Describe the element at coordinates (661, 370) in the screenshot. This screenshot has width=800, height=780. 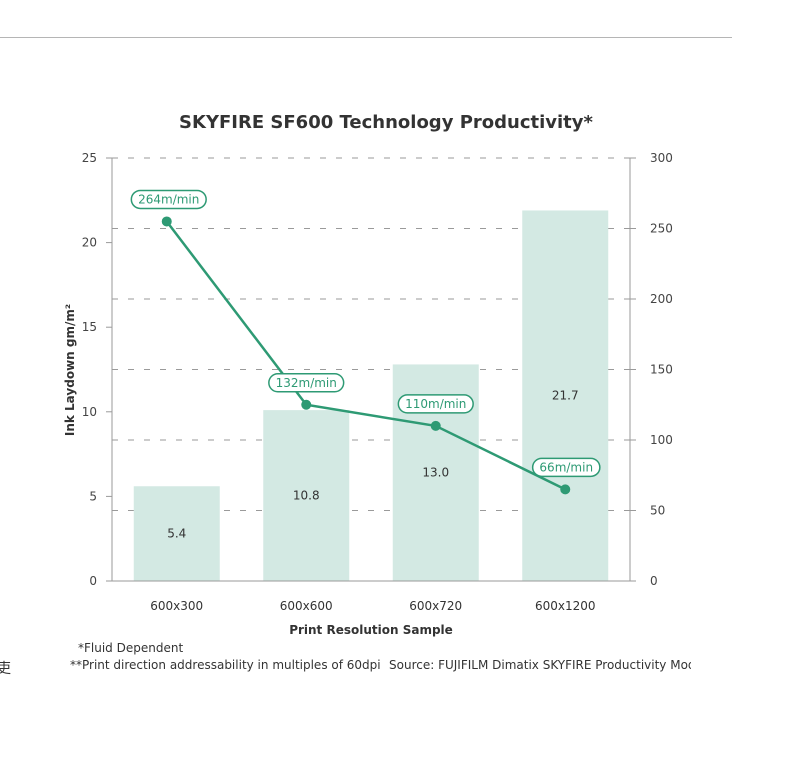
I see `right-tick-label: 150` at that location.